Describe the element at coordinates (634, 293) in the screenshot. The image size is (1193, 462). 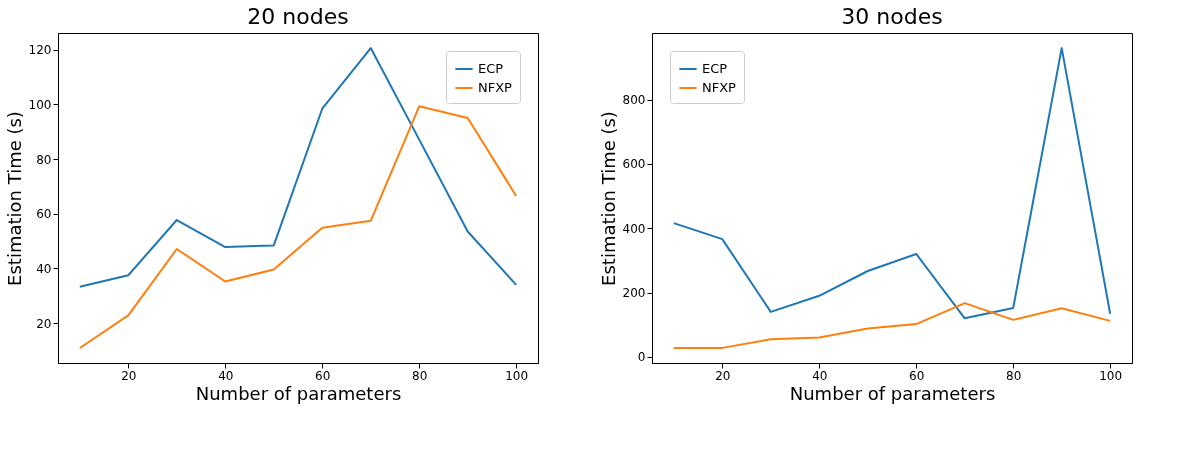
I see `y-tick-label: 200` at that location.